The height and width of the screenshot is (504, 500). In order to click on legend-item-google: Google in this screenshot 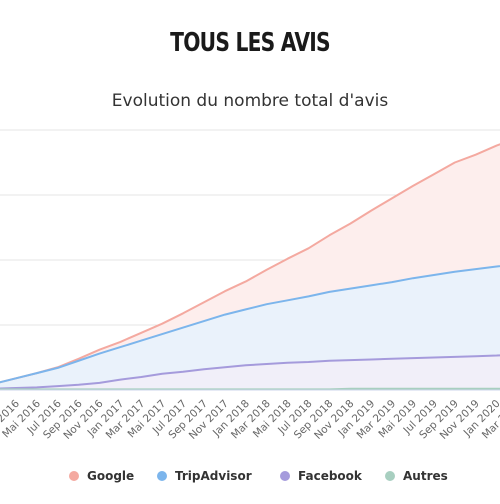, I will do `click(101, 476)`.